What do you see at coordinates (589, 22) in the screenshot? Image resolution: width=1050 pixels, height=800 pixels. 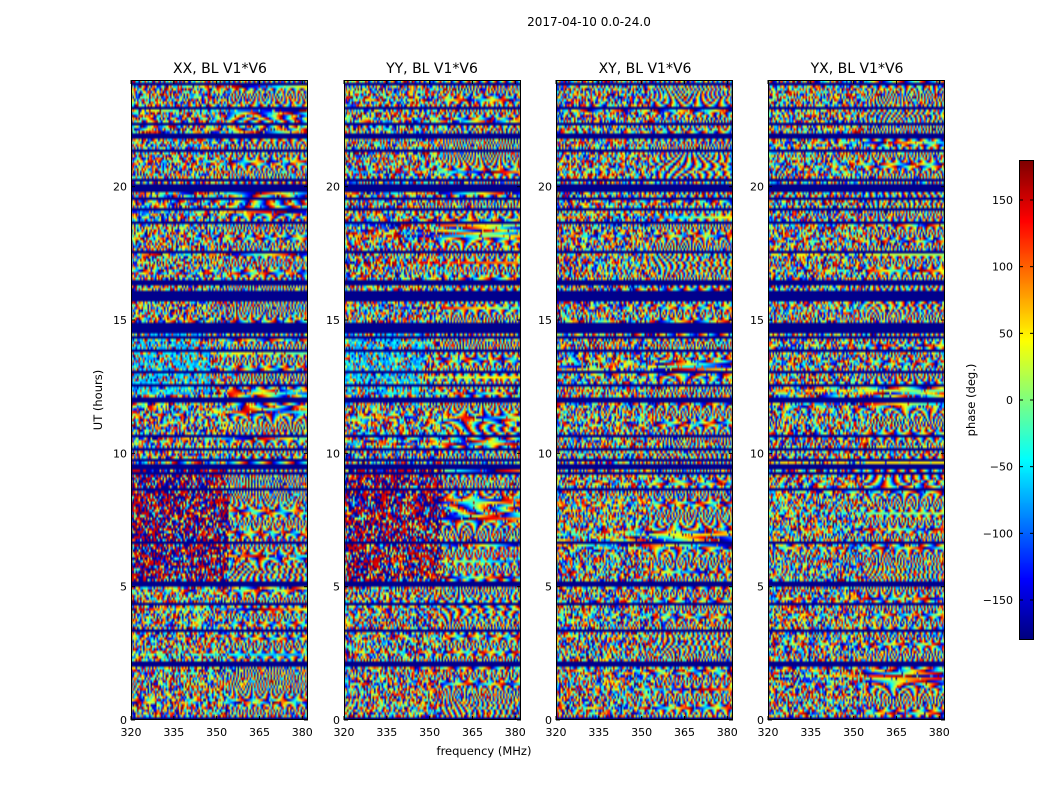 I see `figure-title: 2017-04-10 0.0-24.0` at bounding box center [589, 22].